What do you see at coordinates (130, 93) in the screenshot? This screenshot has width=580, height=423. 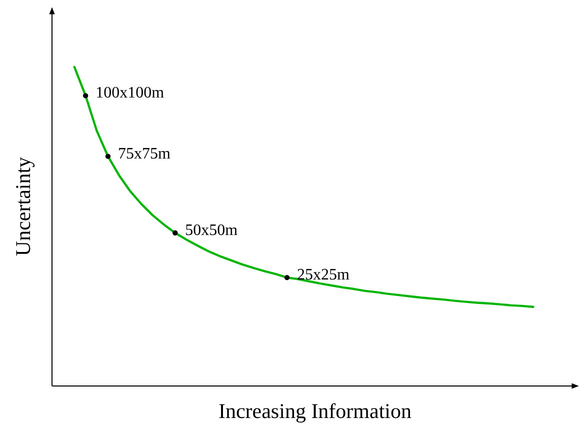 I see `annotation: 100x100m` at bounding box center [130, 93].